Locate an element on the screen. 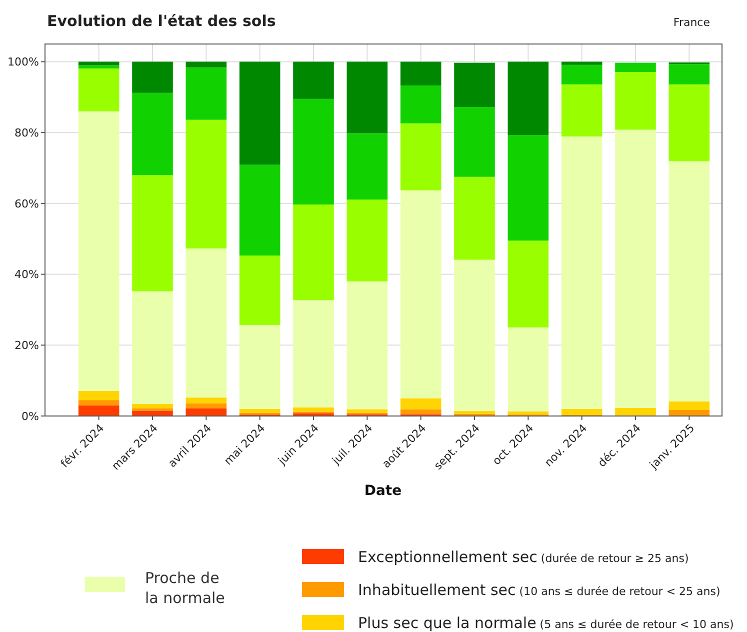 This screenshot has height=632, width=747. legend-label: Inhabituellement sec (10 ans ≤ durée de retour < 25 ans) is located at coordinates (539, 590).